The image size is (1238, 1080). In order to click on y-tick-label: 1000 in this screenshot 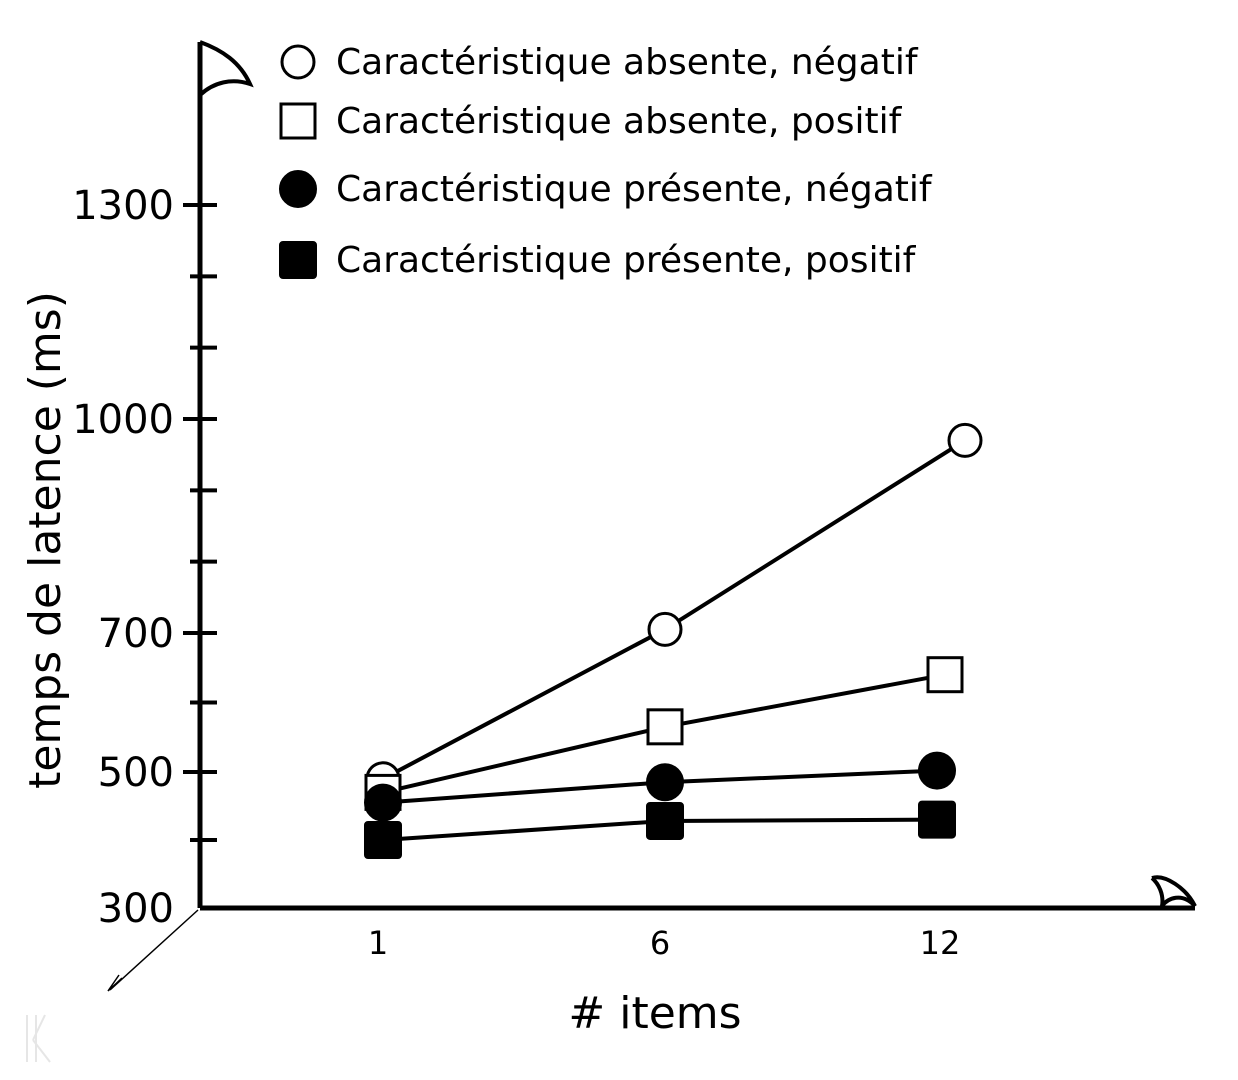, I will do `click(123, 420)`.